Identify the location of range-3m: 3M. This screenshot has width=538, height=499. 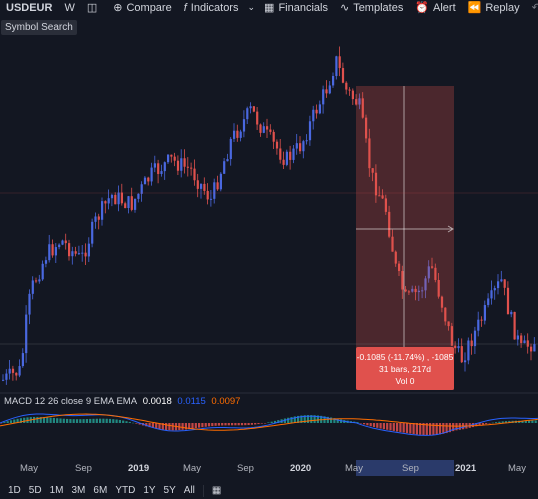
(78, 490).